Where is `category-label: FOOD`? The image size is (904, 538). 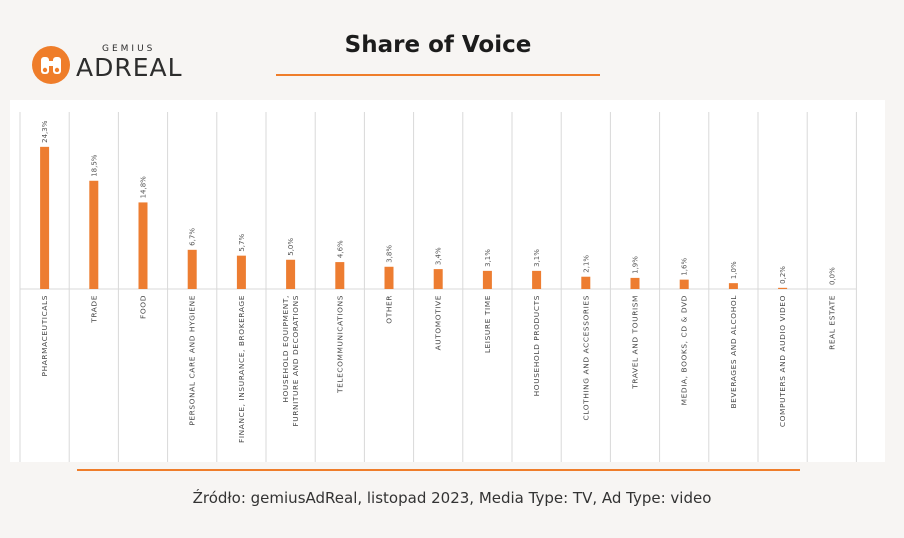
category-label: FOOD is located at coordinates (143, 307).